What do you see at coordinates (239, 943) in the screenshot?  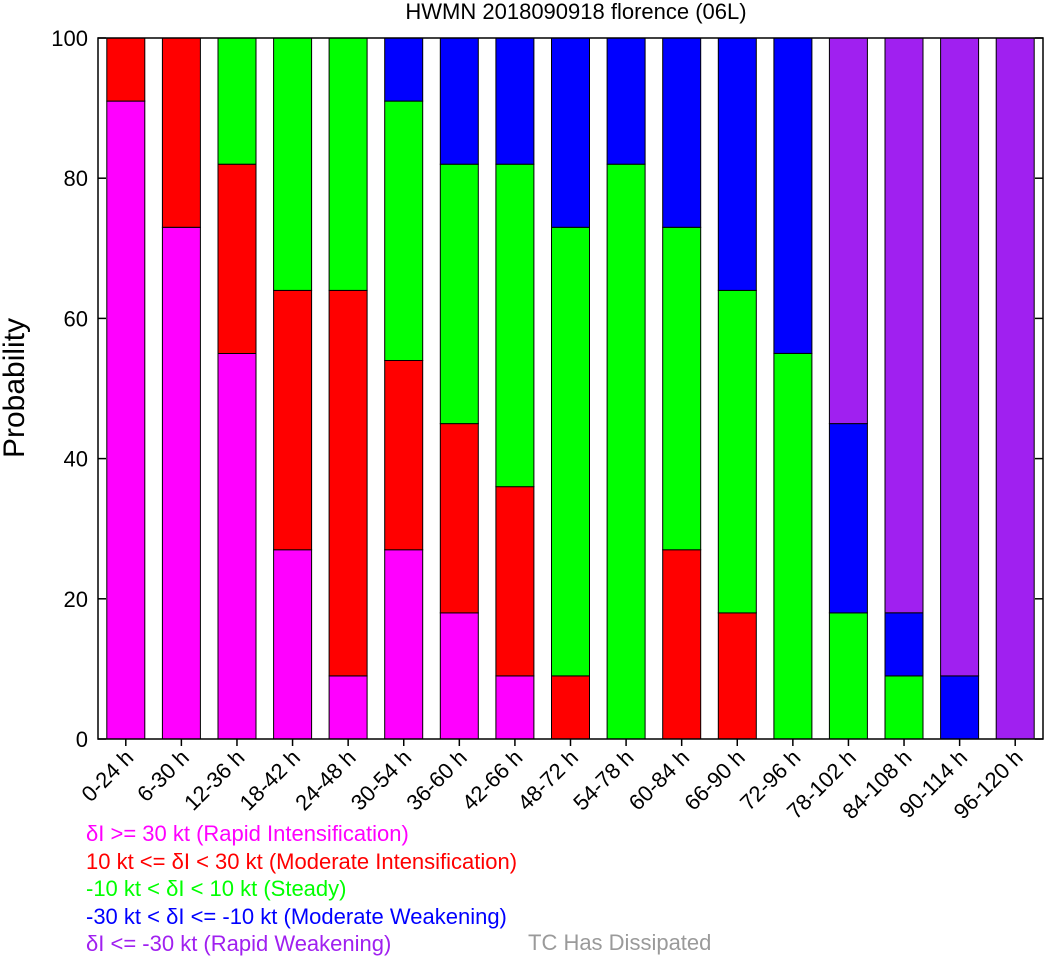 I see `legend-rapid-weakening: δI <= -30 kt (Rapid Weakening)` at bounding box center [239, 943].